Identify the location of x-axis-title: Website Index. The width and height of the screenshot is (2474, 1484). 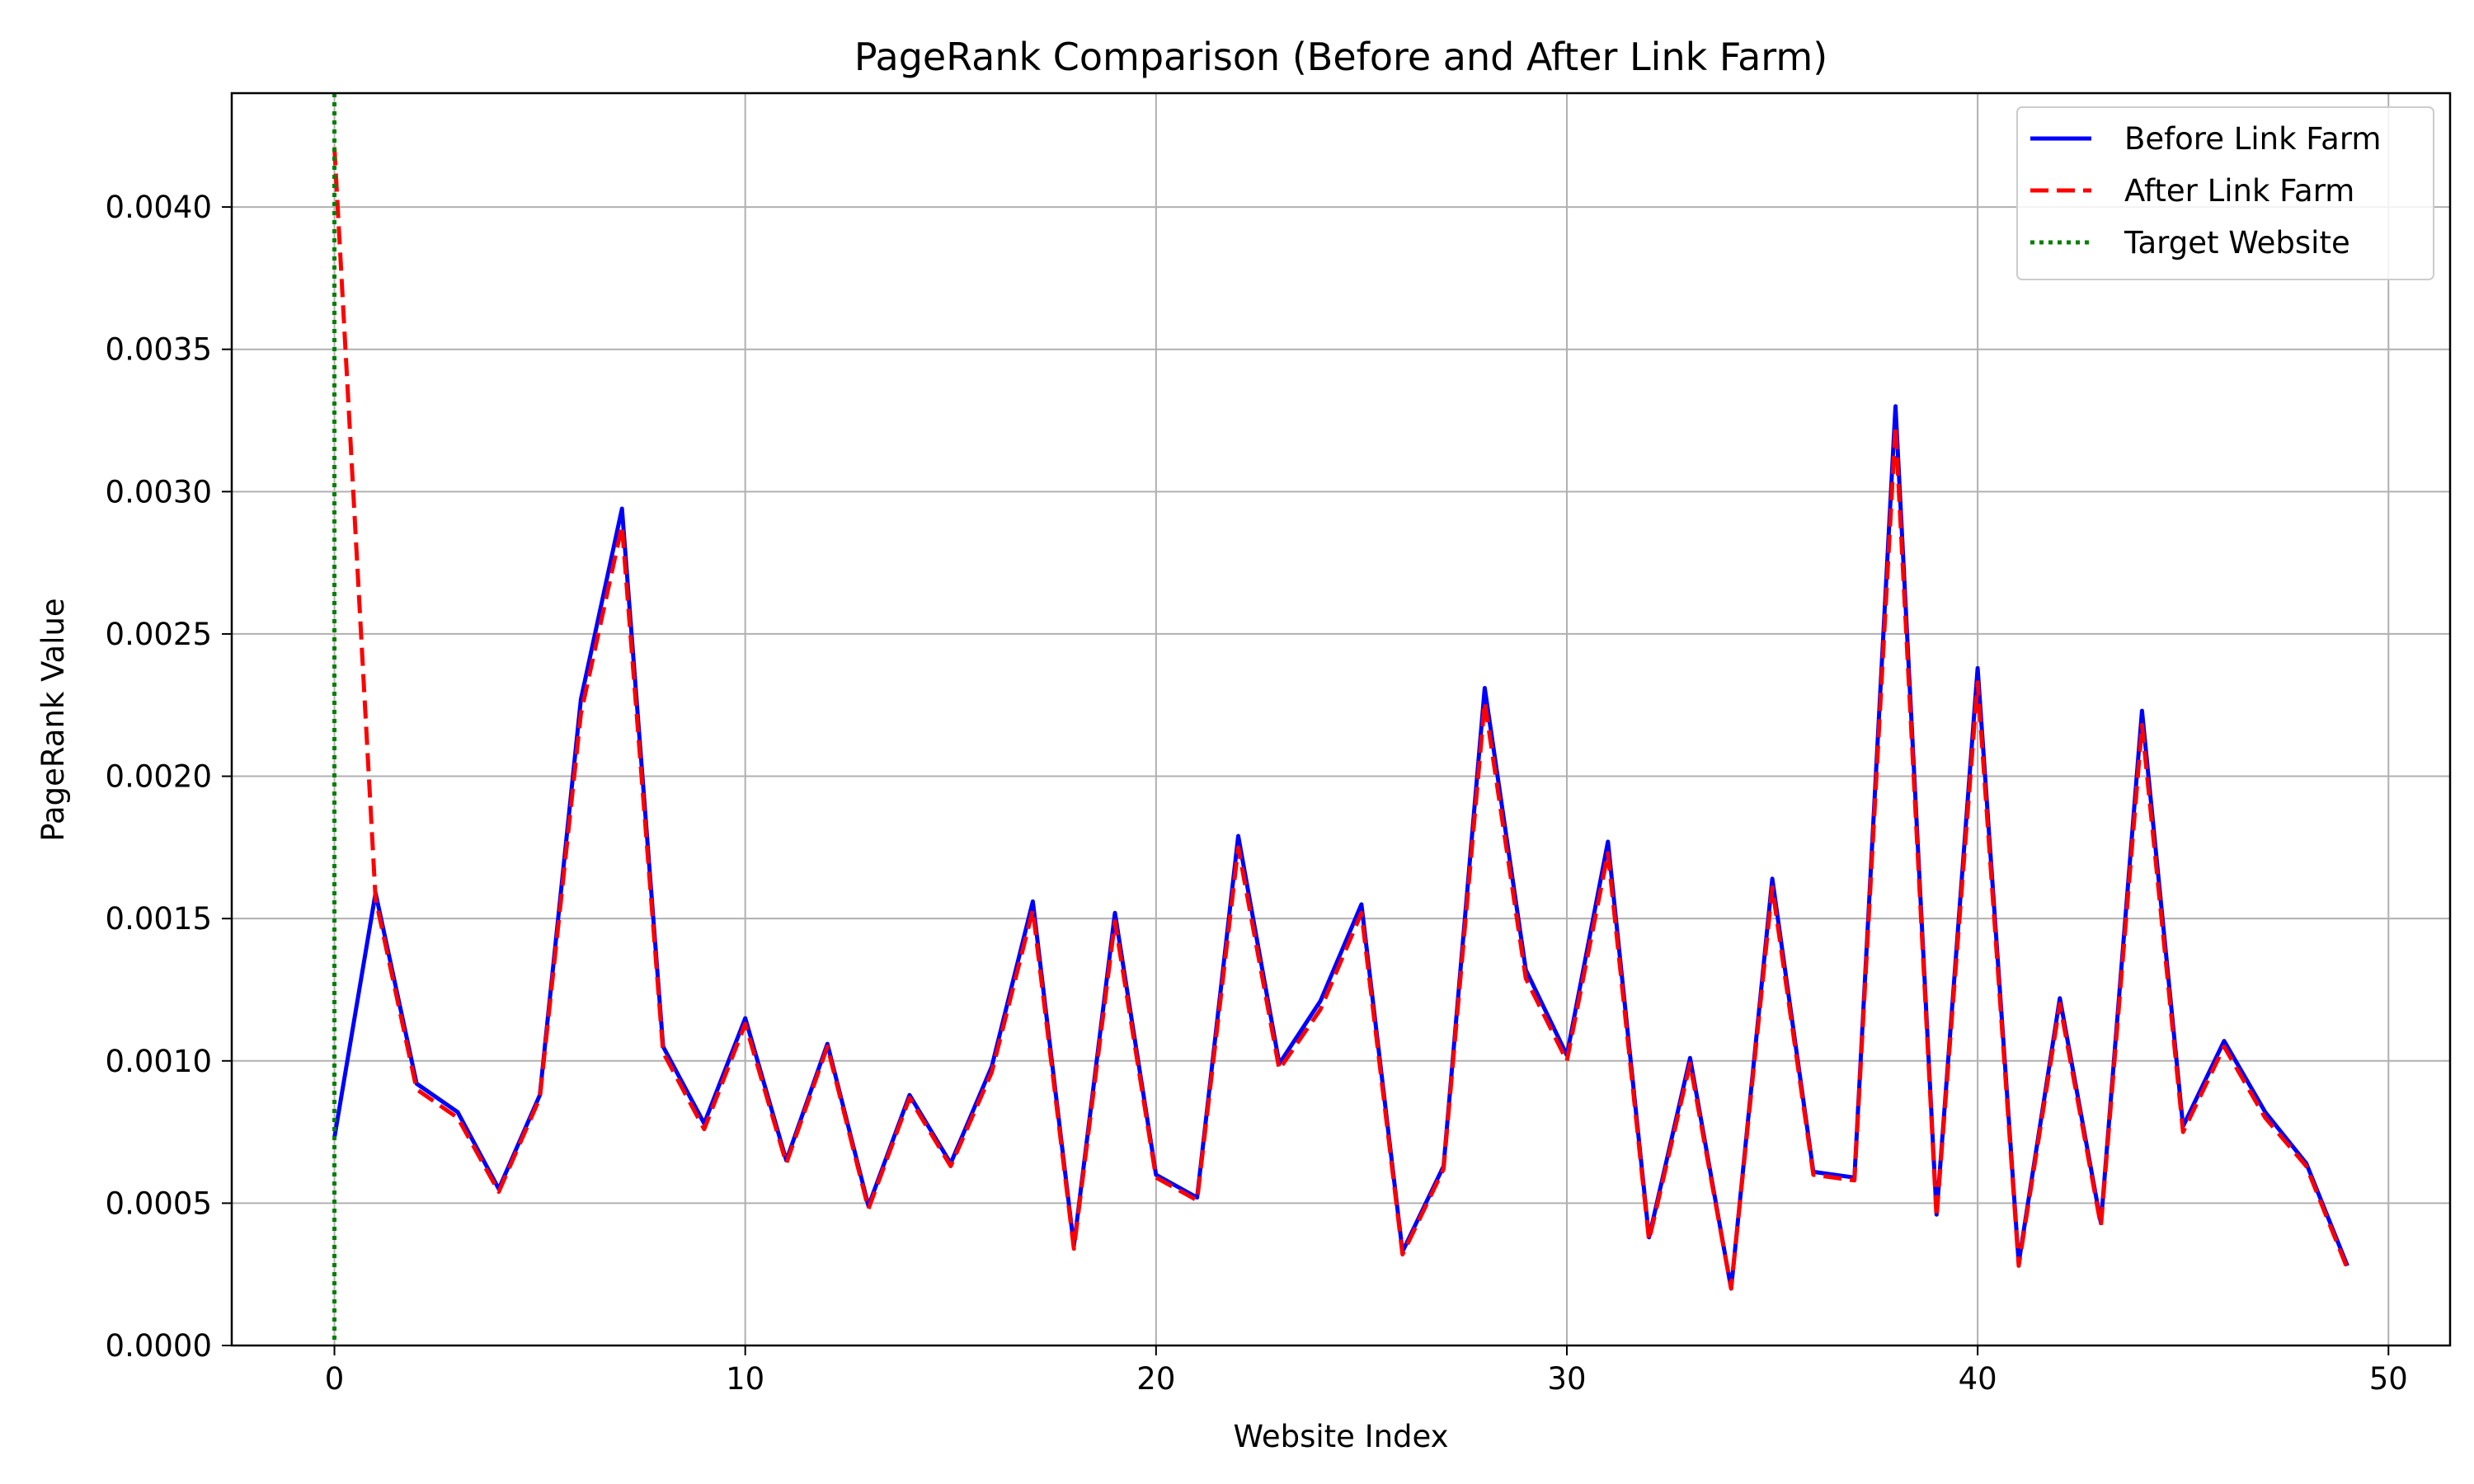
(1340, 1436).